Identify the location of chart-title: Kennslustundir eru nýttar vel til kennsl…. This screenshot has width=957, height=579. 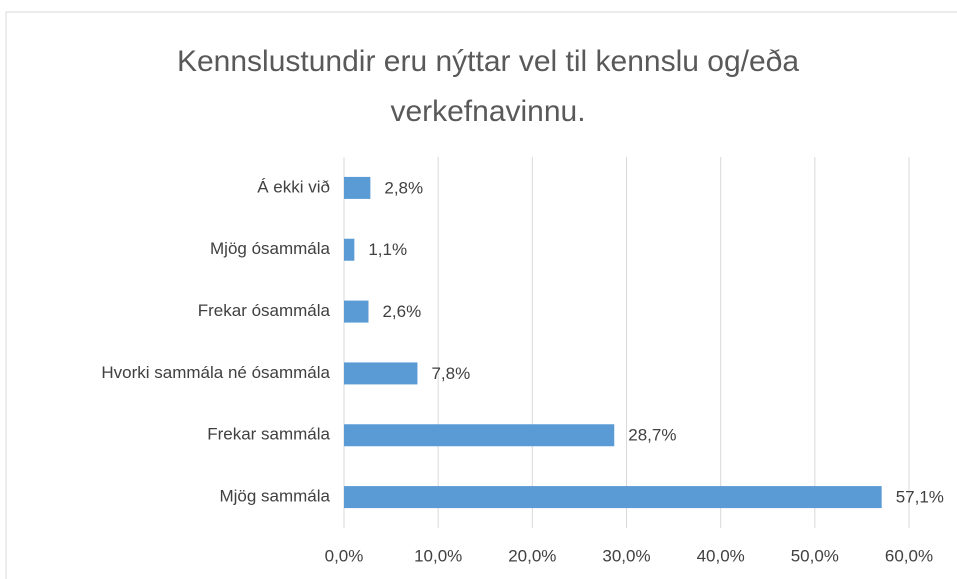
(488, 61).